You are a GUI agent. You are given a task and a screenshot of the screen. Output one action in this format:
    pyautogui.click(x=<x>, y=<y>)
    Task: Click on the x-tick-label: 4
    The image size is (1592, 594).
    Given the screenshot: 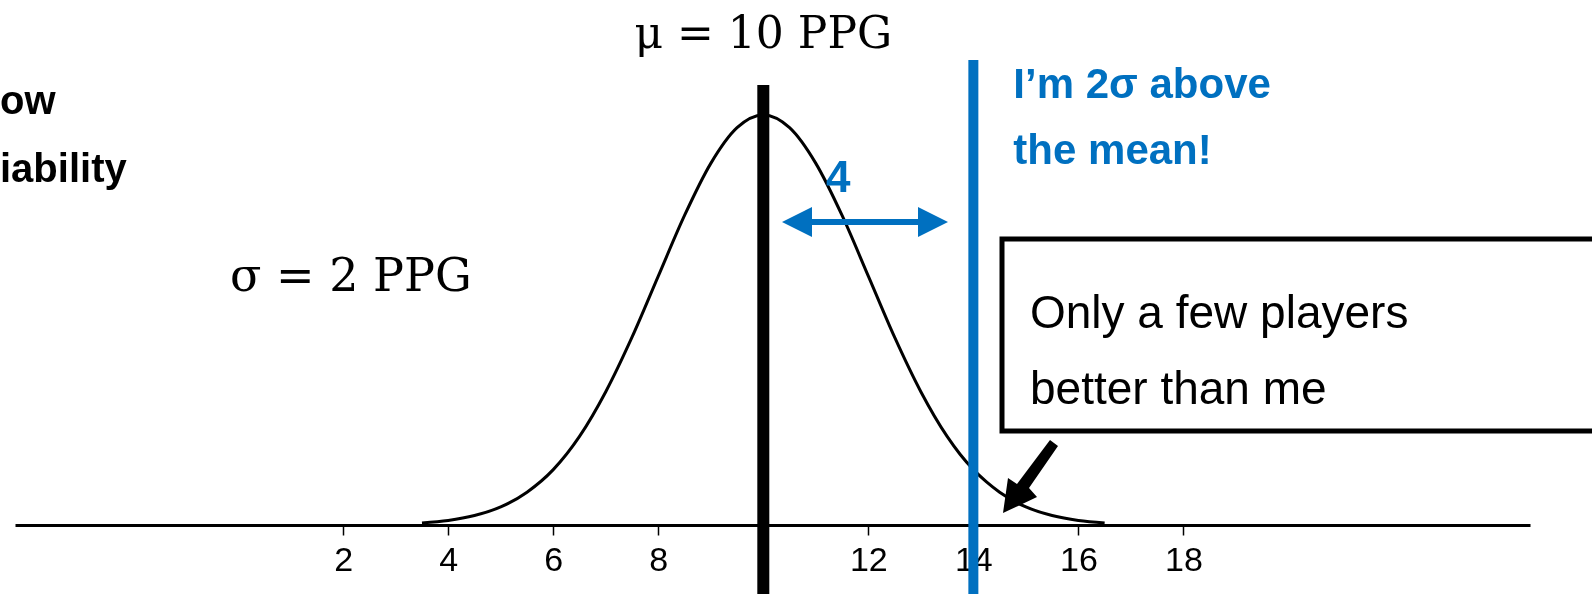 What is the action you would take?
    pyautogui.click(x=449, y=558)
    